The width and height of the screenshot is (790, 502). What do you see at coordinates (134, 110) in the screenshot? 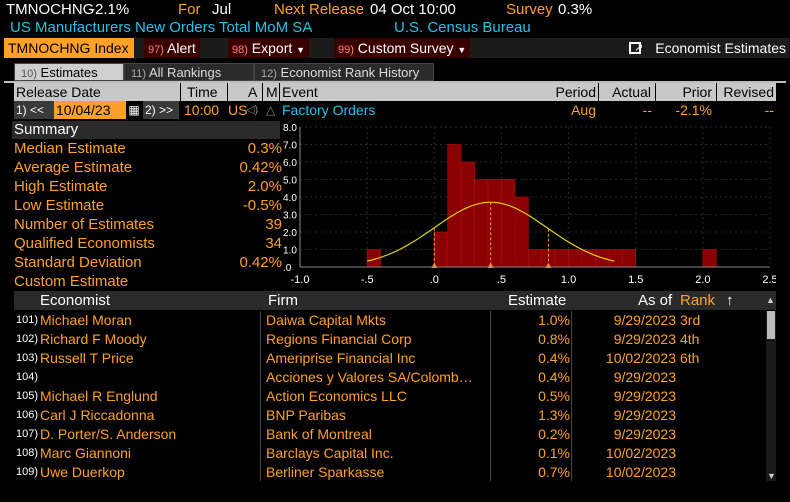
I see `calendar-icon: ▦` at bounding box center [134, 110].